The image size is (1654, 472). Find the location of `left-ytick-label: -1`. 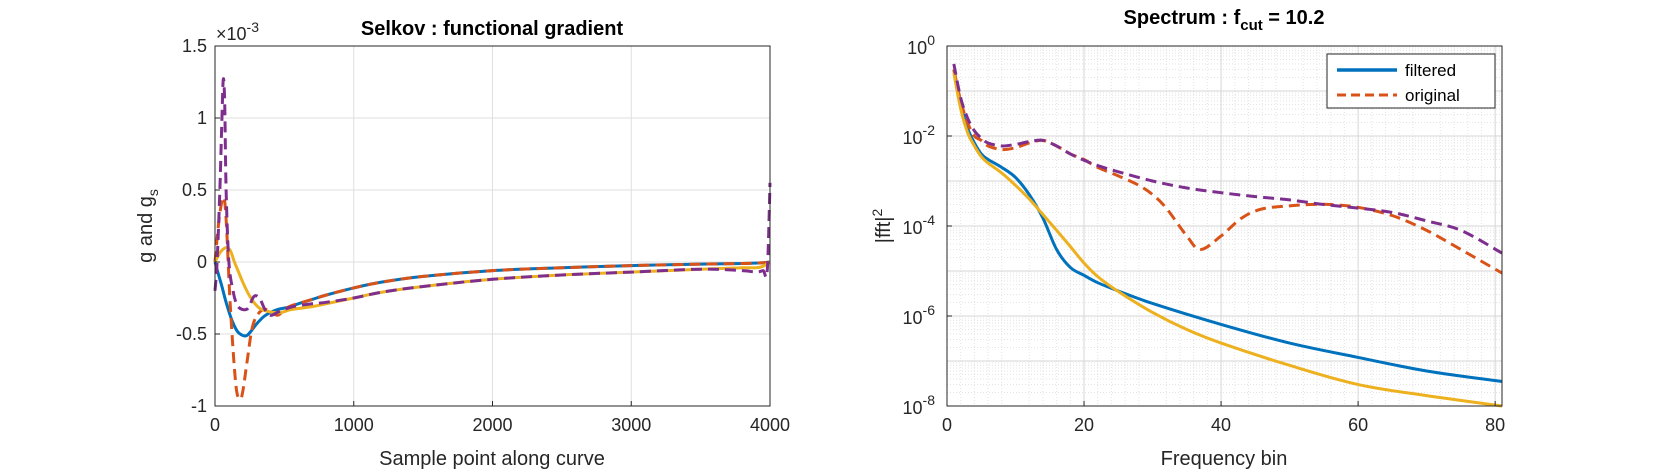

left-ytick-label: -1 is located at coordinates (199, 406).